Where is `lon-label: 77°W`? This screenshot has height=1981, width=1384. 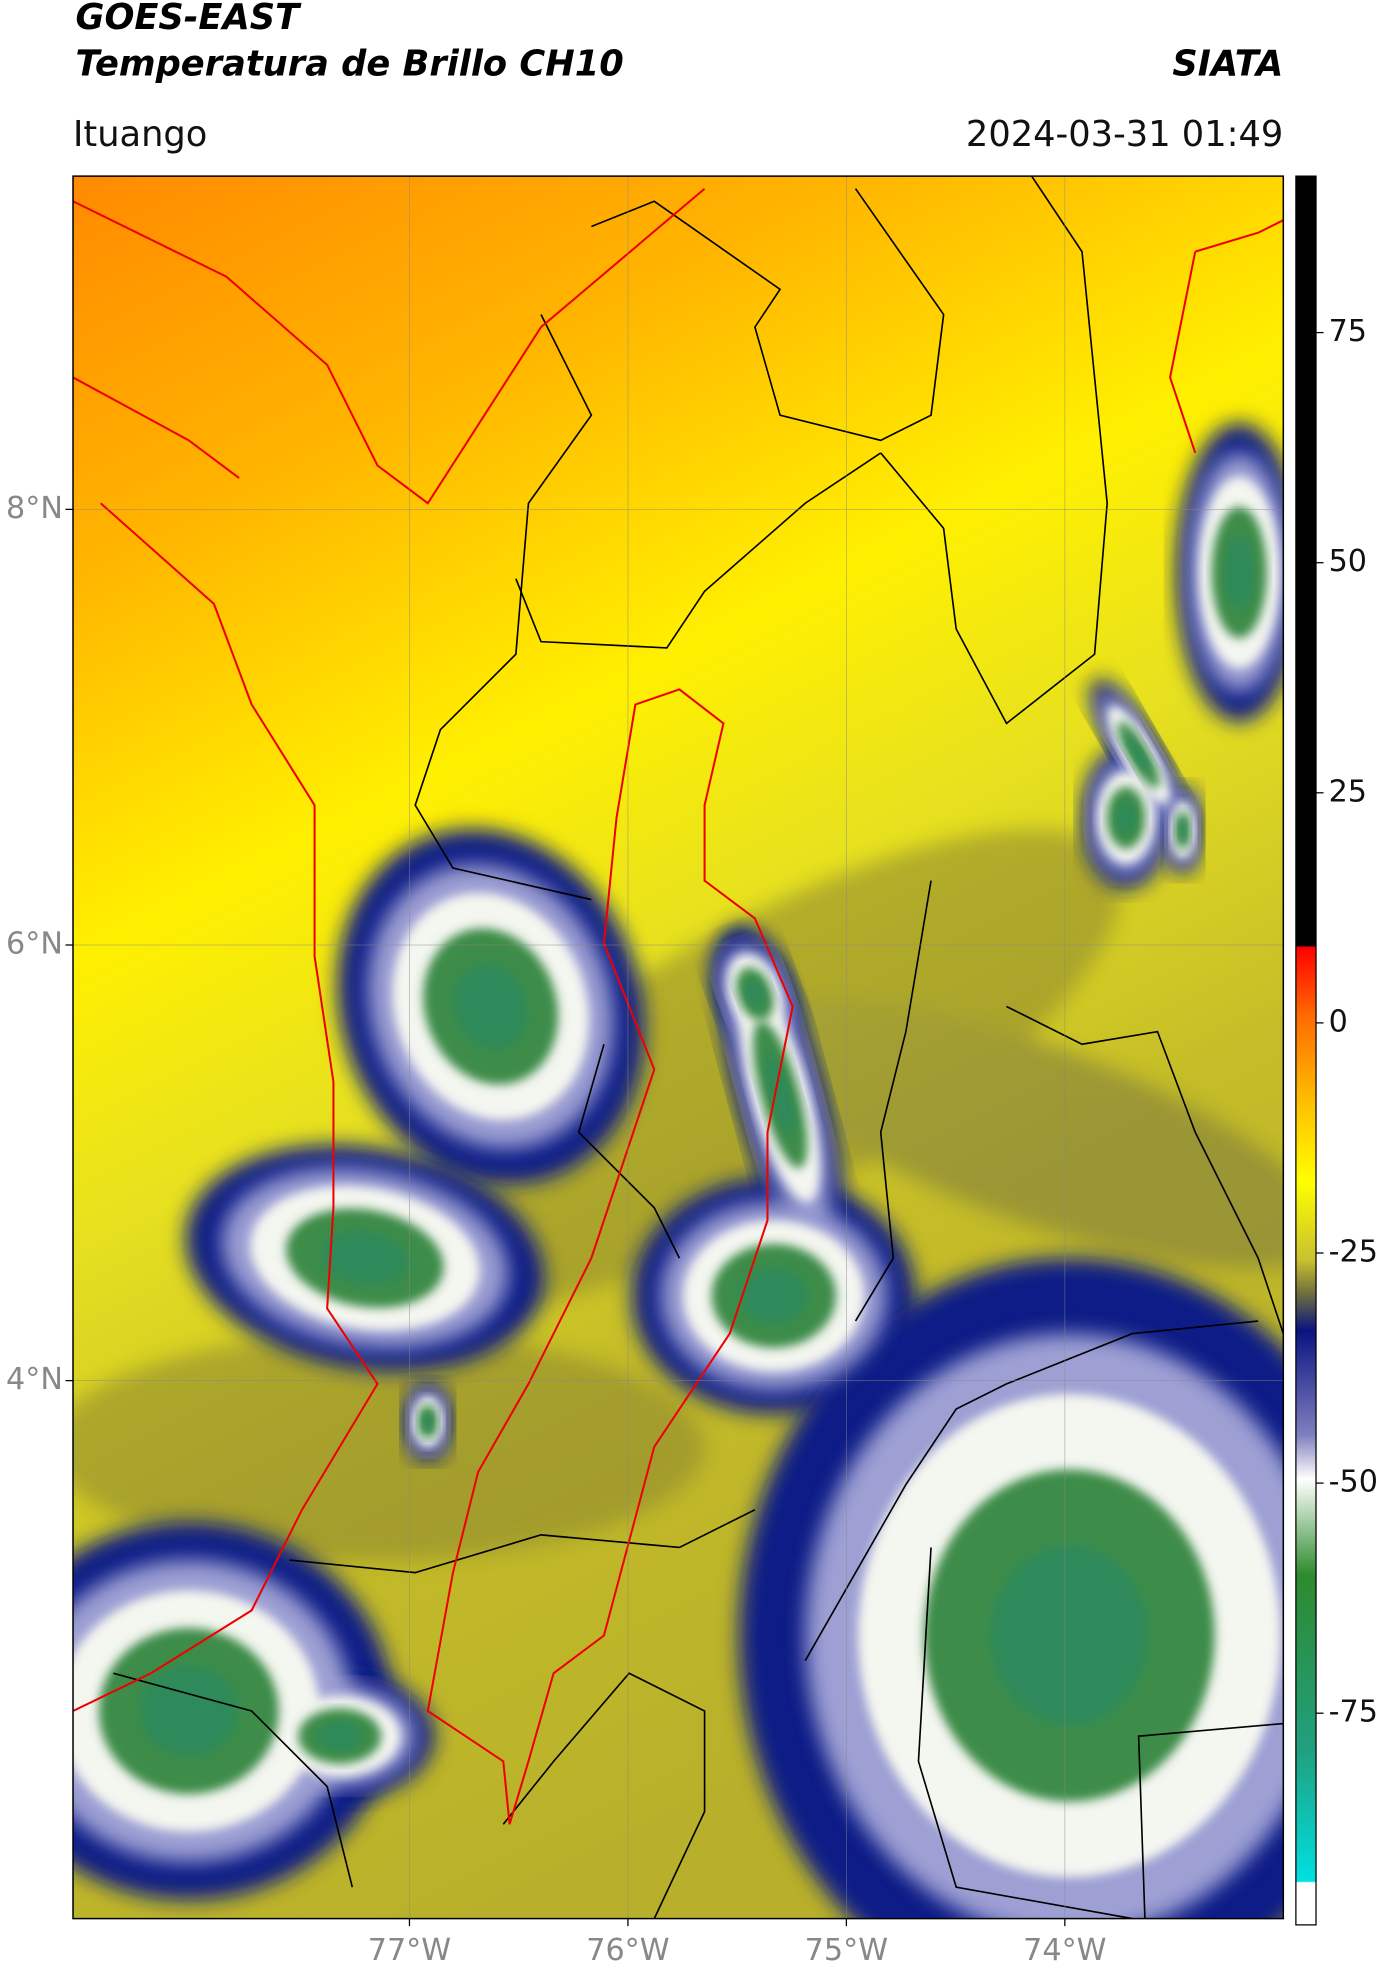
lon-label: 77°W is located at coordinates (409, 1950).